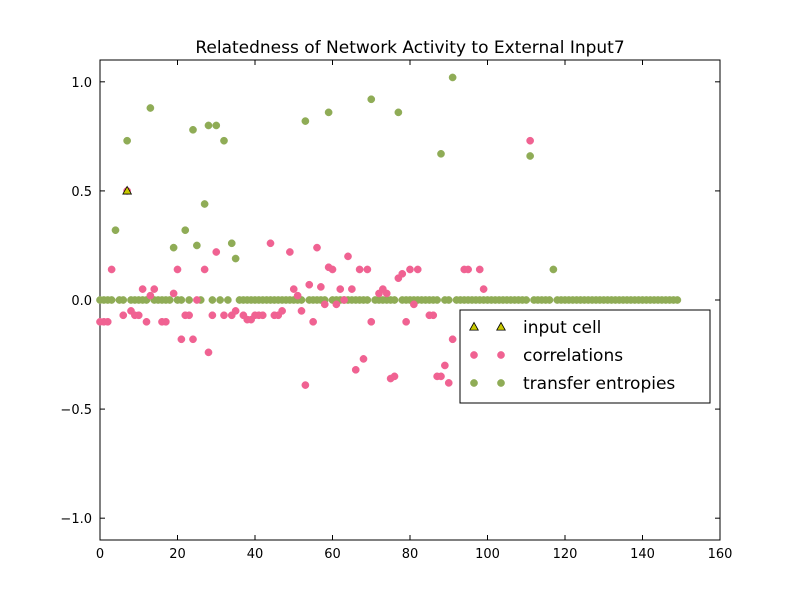 The image size is (800, 600). I want to click on y-tick-label: 0.0, so click(81, 301).